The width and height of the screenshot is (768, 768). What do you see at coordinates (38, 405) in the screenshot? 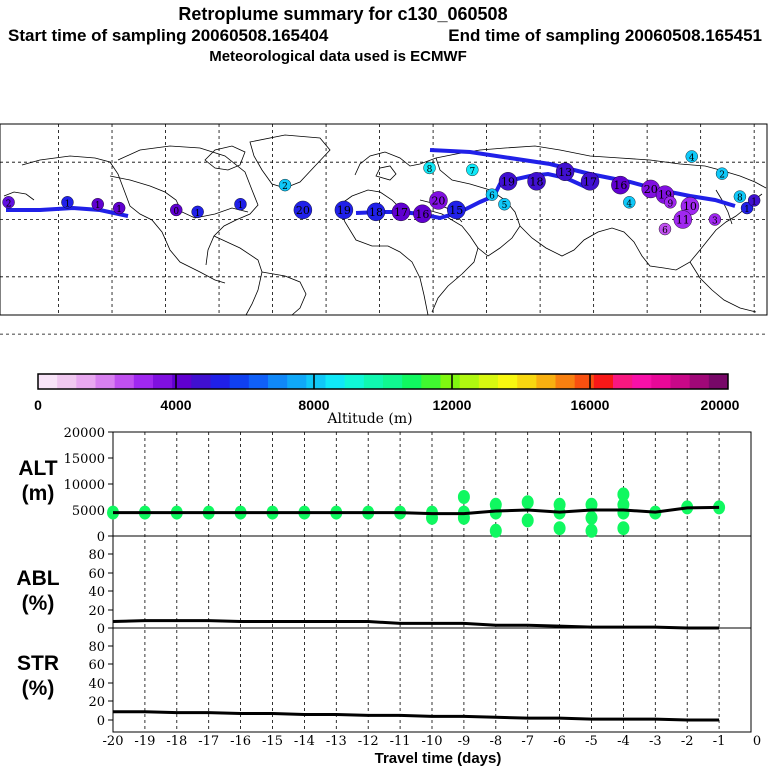
I see `colorbar-tick: 0` at bounding box center [38, 405].